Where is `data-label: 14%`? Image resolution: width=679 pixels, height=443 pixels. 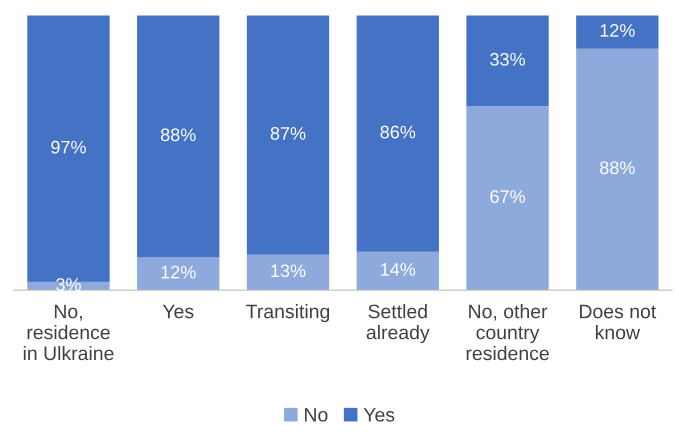
data-label: 14% is located at coordinates (398, 269).